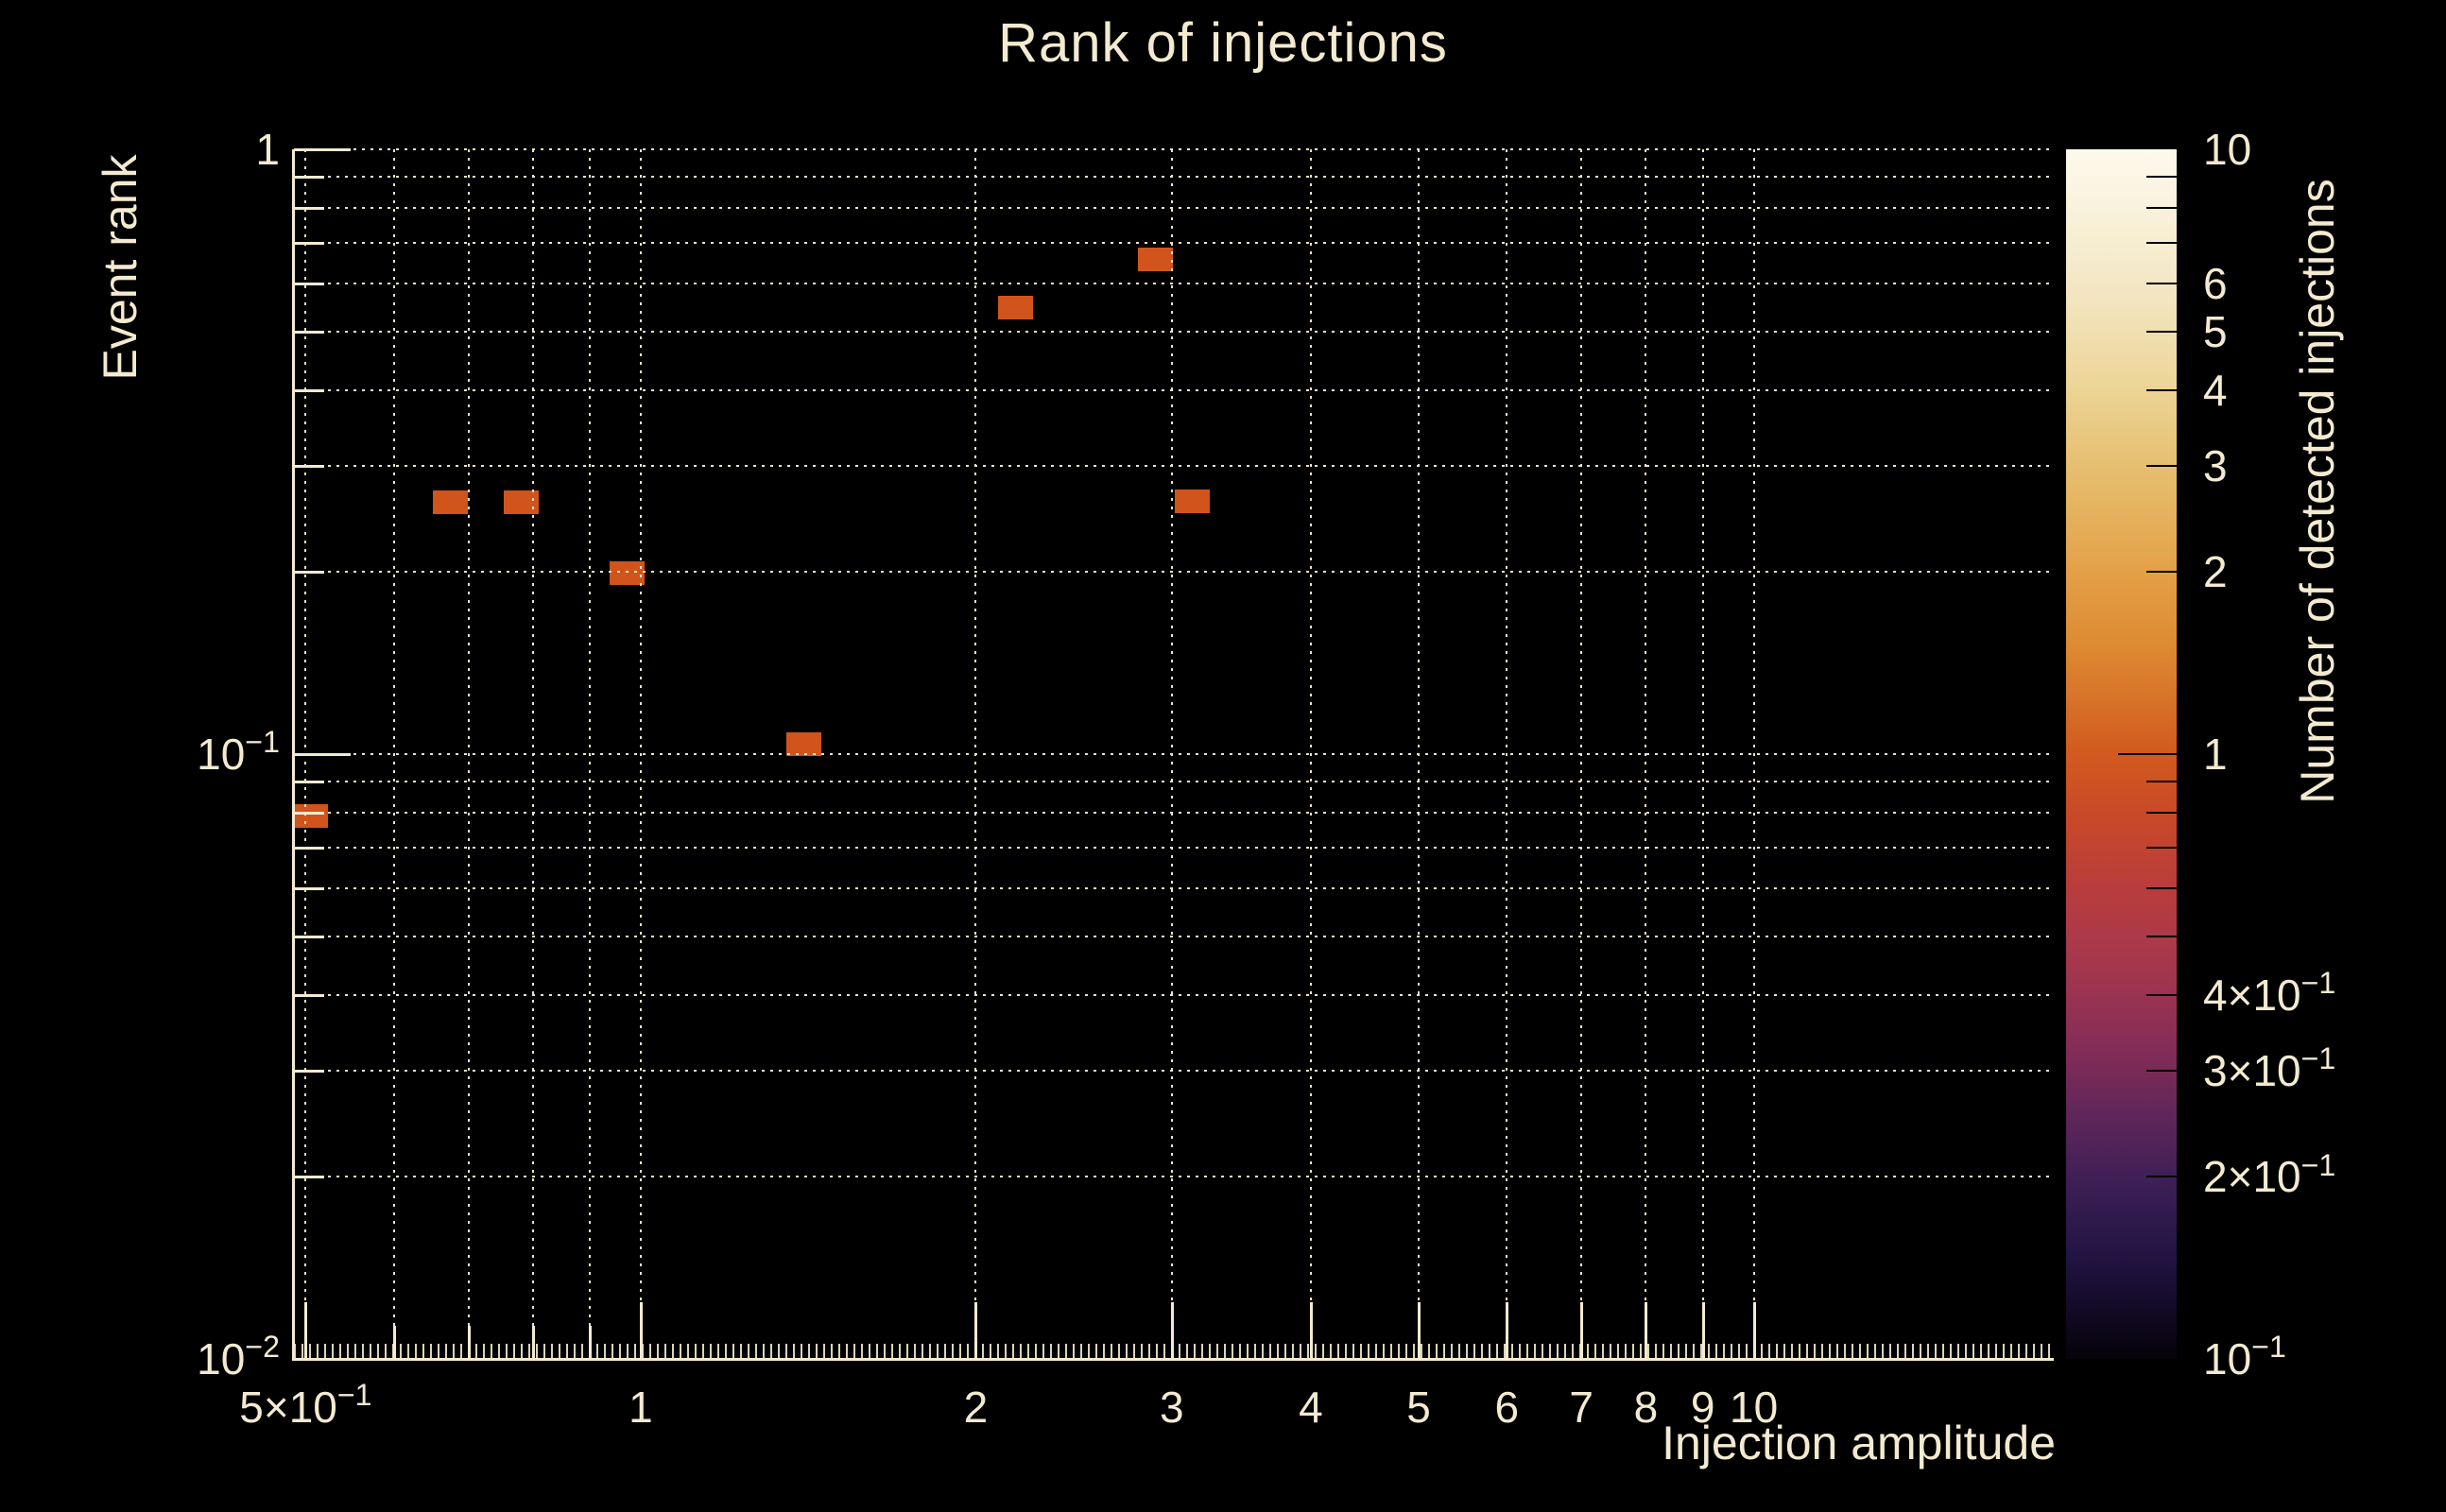 This screenshot has height=1512, width=2446. What do you see at coordinates (120, 267) in the screenshot?
I see `y-axis-title: Event rank` at bounding box center [120, 267].